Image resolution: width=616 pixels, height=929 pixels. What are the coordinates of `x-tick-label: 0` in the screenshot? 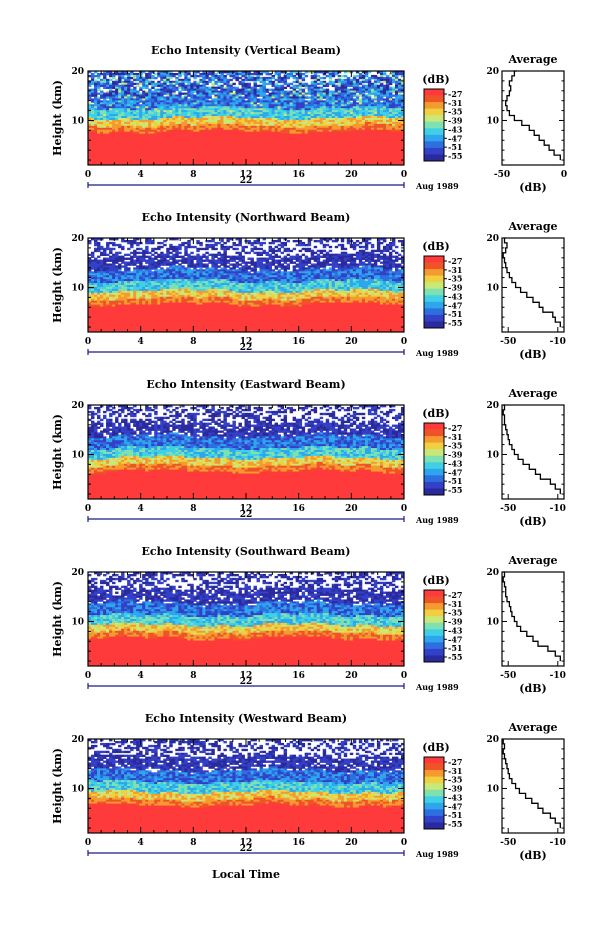 It's located at (404, 175).